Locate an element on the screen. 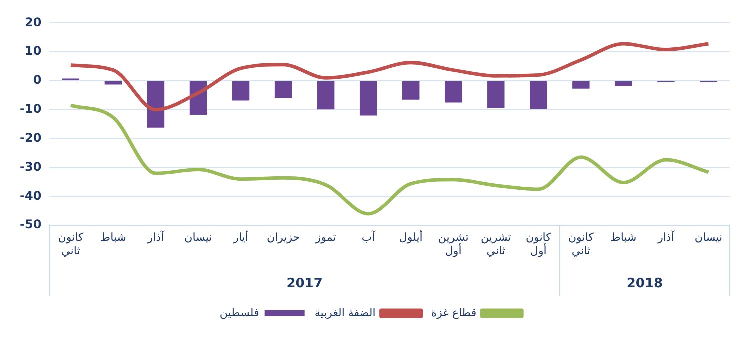 The height and width of the screenshot is (337, 750). y-tick-label: 20 is located at coordinates (33, 22).